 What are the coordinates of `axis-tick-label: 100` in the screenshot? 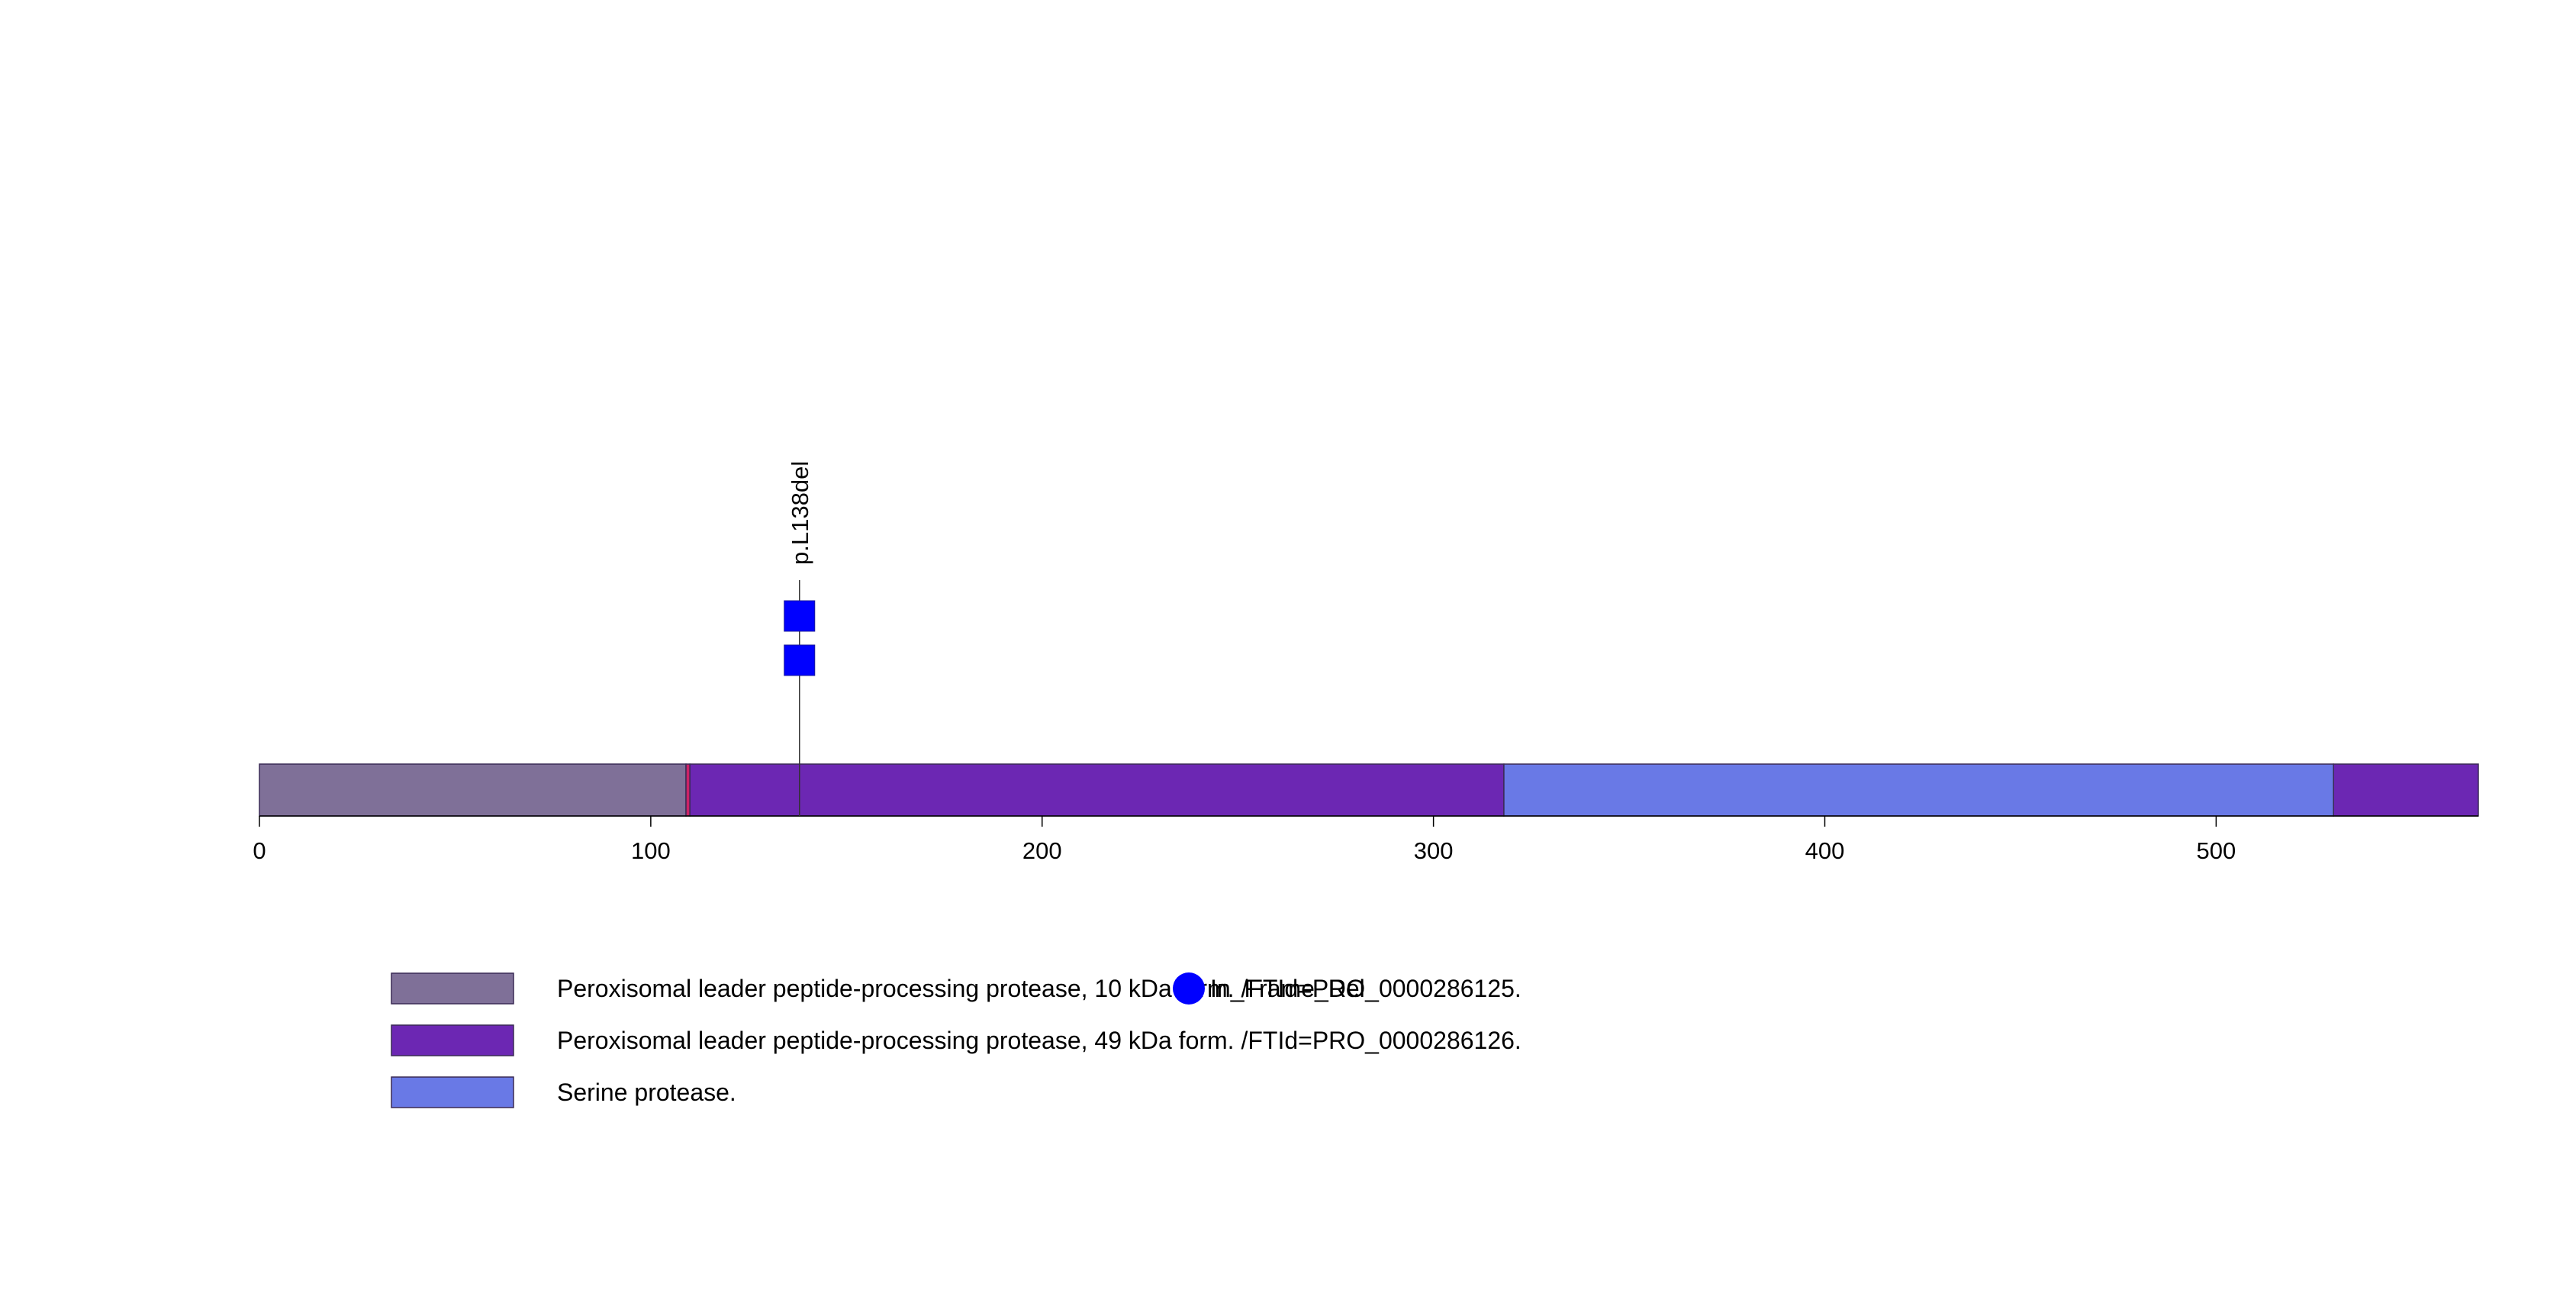 It's located at (651, 851).